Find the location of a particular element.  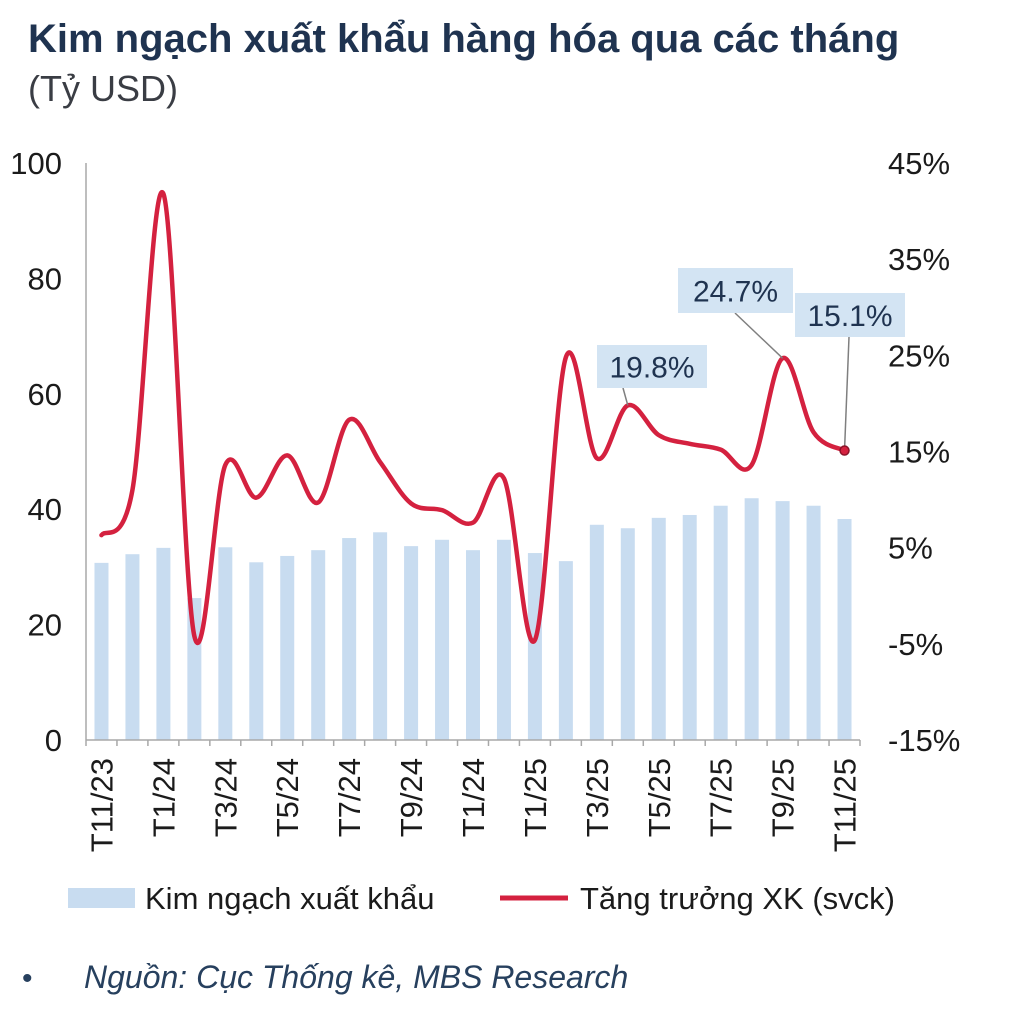

growth-end-marker is located at coordinates (844, 450).